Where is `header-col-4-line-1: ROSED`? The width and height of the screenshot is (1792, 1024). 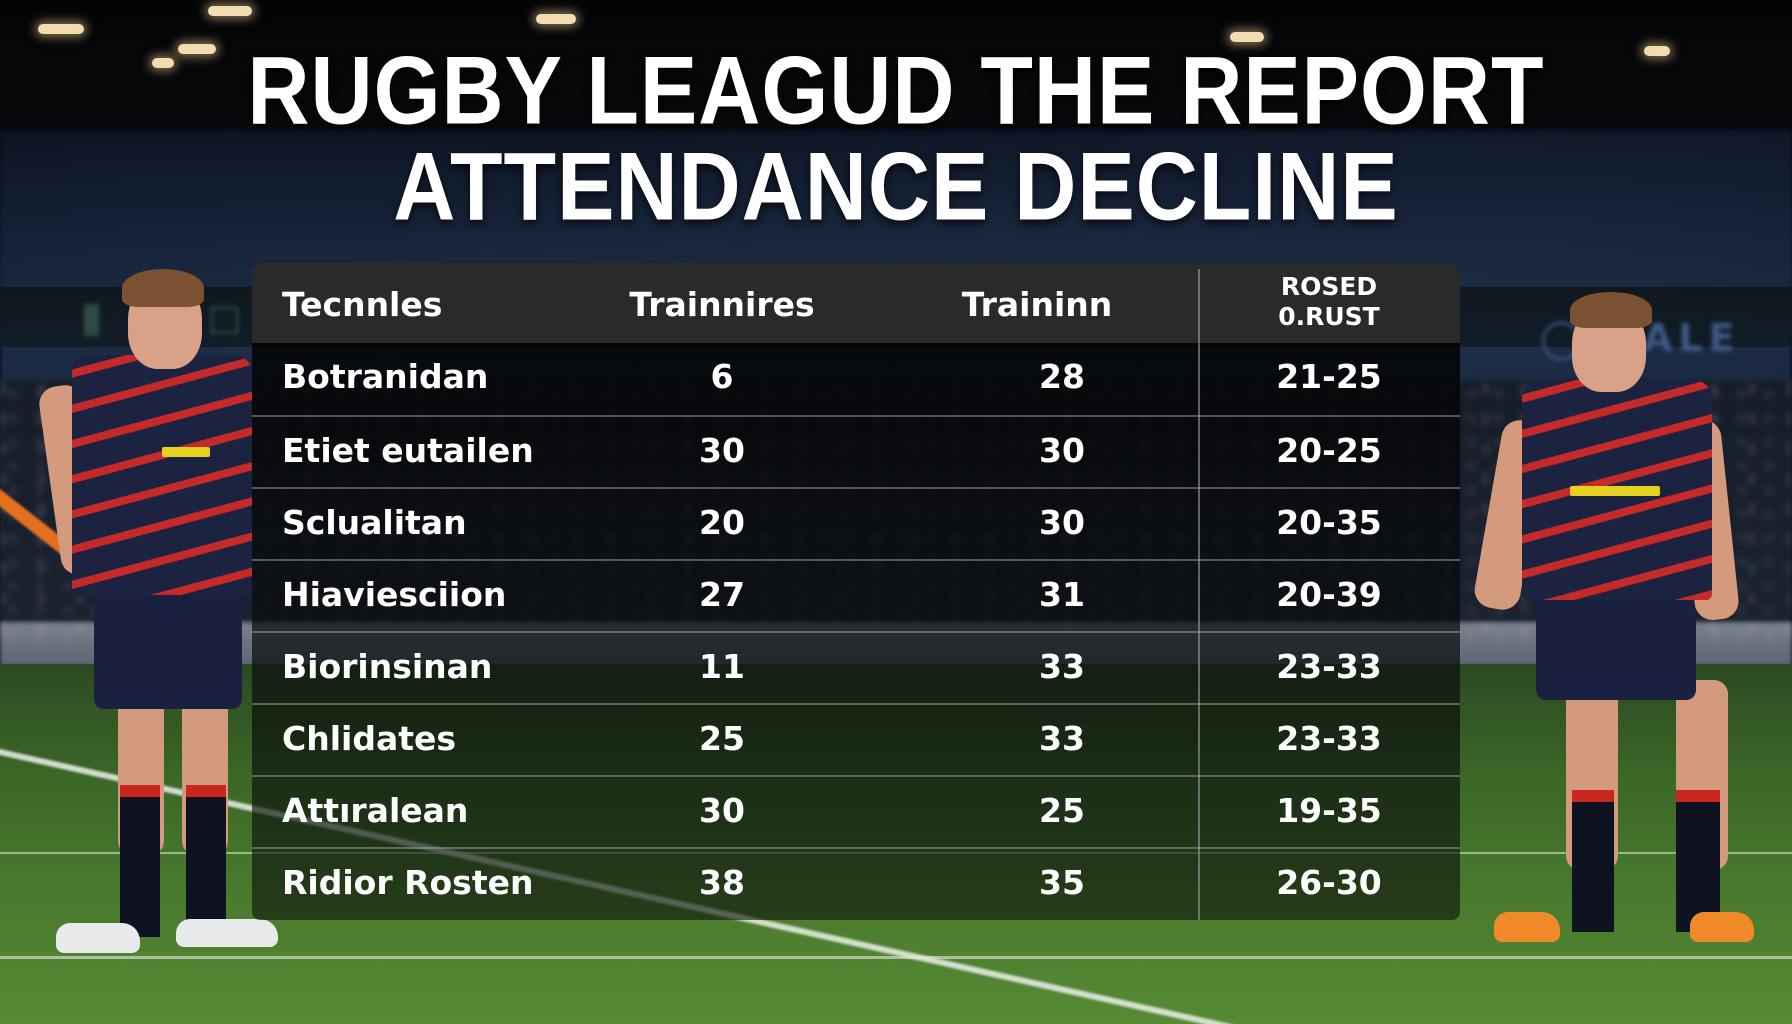 header-col-4-line-1: ROSED is located at coordinates (1329, 286).